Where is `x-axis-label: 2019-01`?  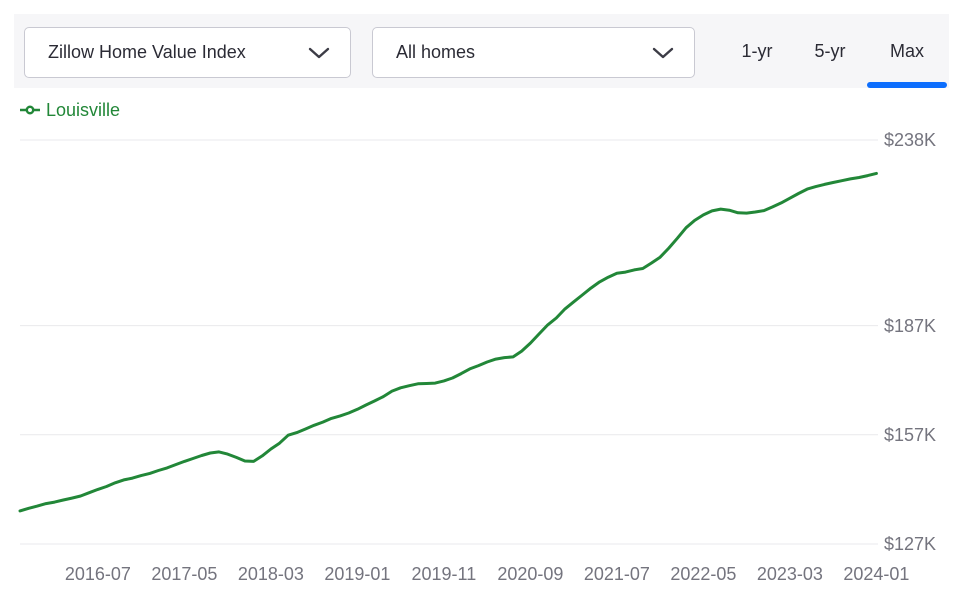 x-axis-label: 2019-01 is located at coordinates (357, 574).